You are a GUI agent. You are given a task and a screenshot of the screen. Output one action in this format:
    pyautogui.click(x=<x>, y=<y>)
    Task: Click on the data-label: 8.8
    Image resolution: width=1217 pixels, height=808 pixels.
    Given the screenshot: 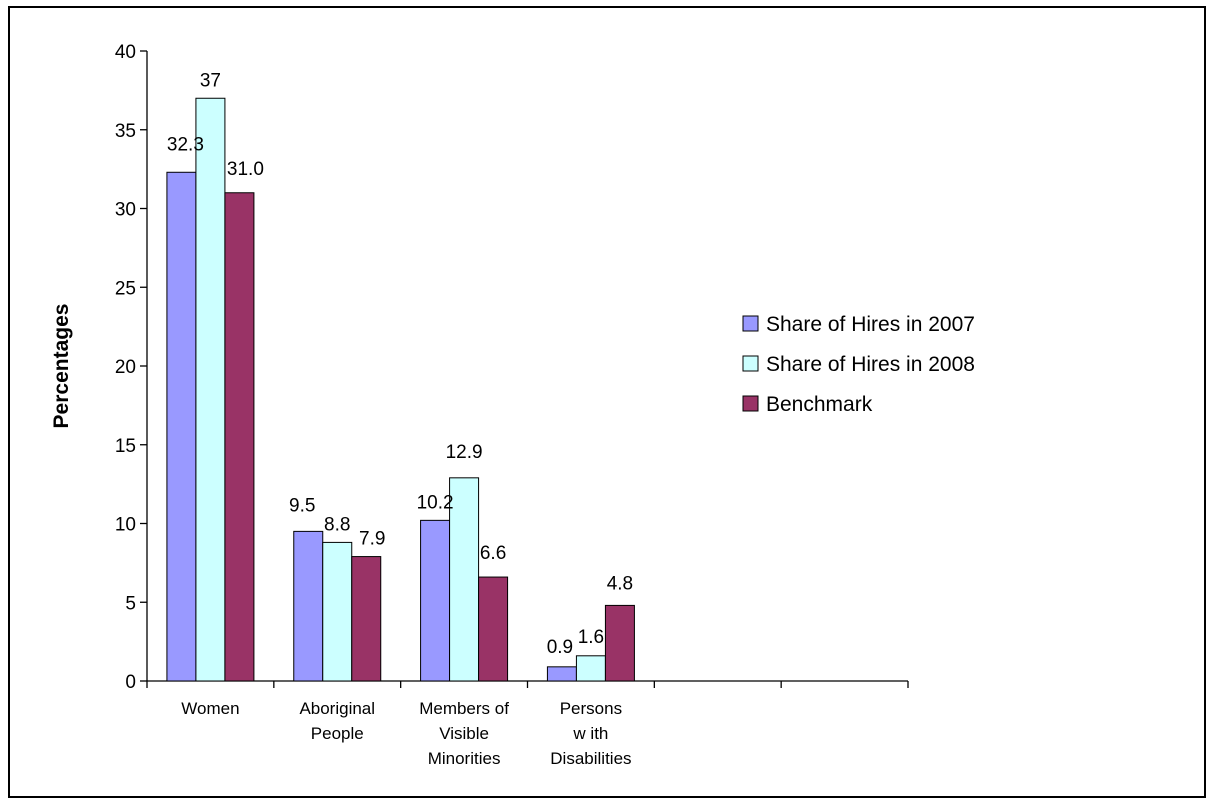 What is the action you would take?
    pyautogui.click(x=337, y=524)
    